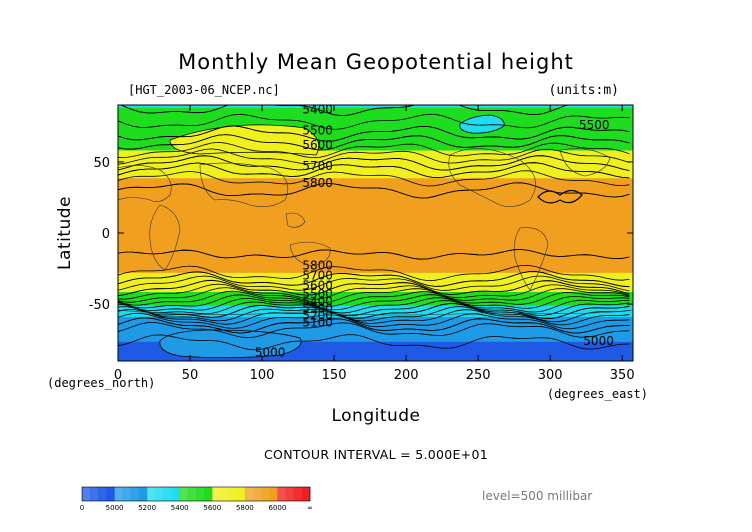 The image size is (752, 532). What do you see at coordinates (317, 183) in the screenshot?
I see `contour-label: 5800` at bounding box center [317, 183].